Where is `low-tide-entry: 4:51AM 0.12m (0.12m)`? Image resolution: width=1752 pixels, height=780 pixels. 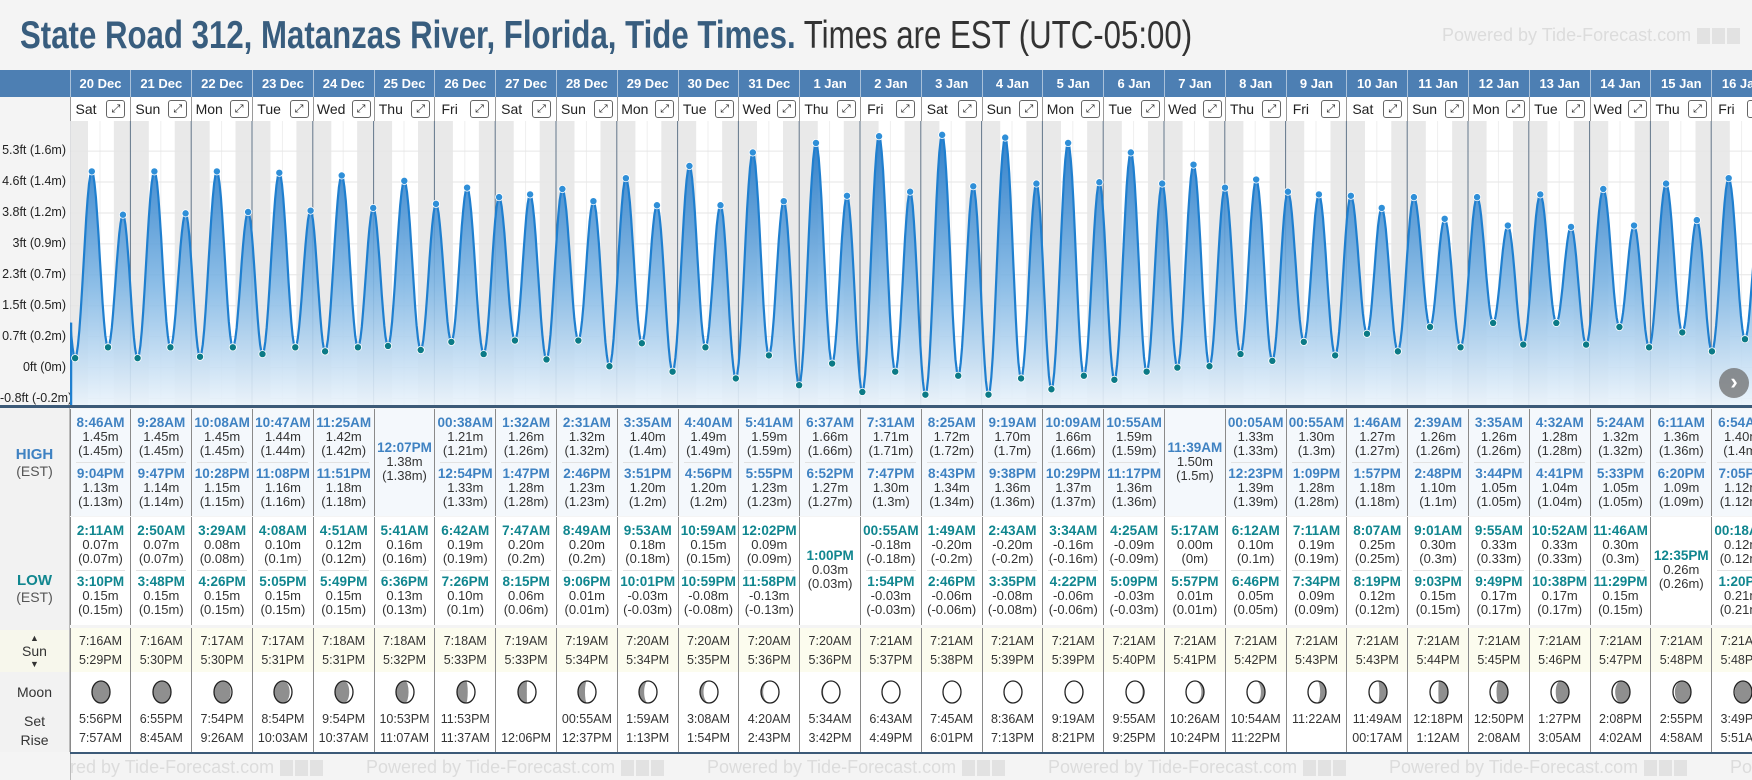
low-tide-entry: 4:51AM 0.12m (0.12m) is located at coordinates (344, 544).